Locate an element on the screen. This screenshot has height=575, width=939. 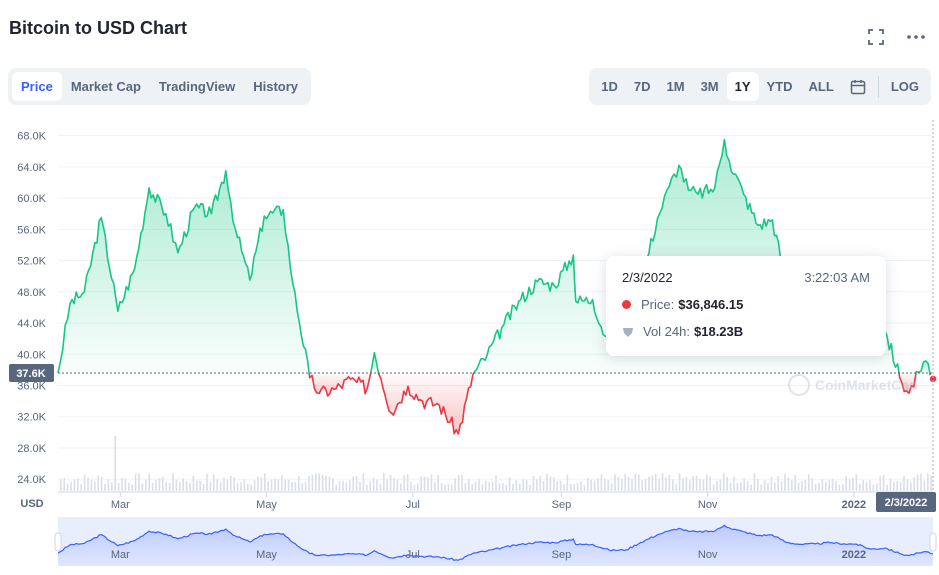
area-above-baseline is located at coordinates (184, 271).